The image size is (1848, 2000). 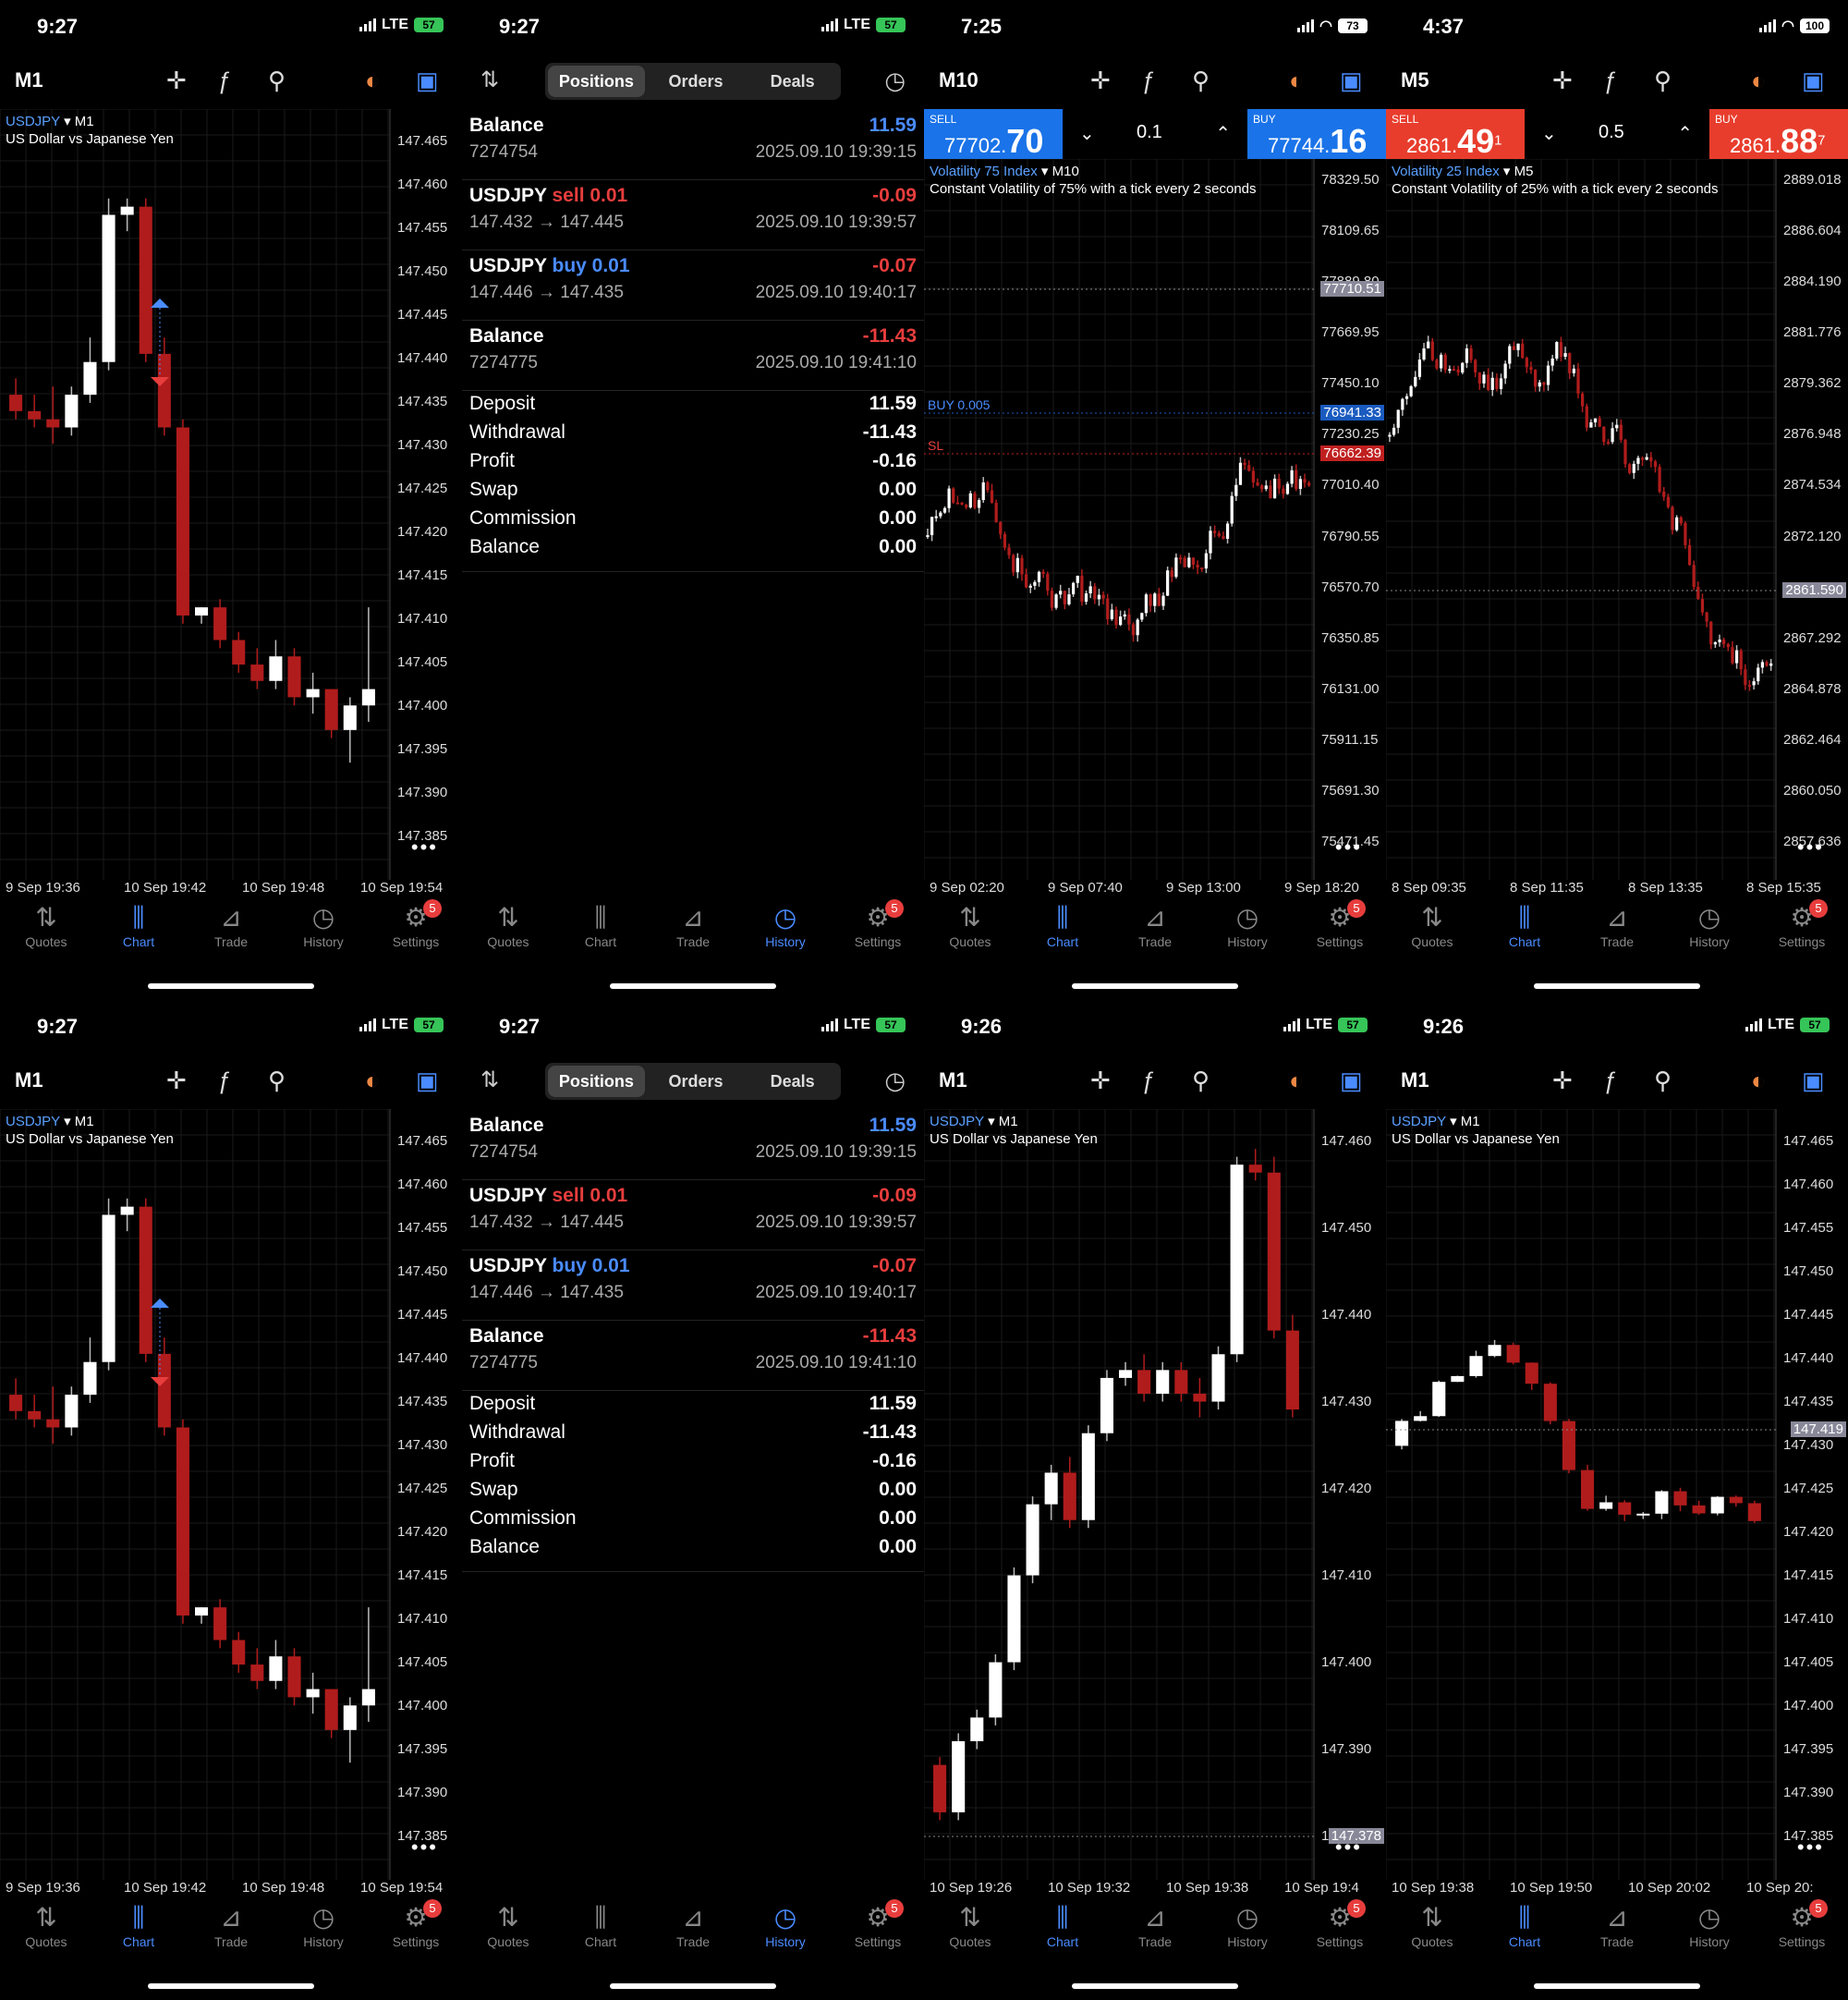 I want to click on sell-button: SELL 77702.70, so click(x=994, y=134).